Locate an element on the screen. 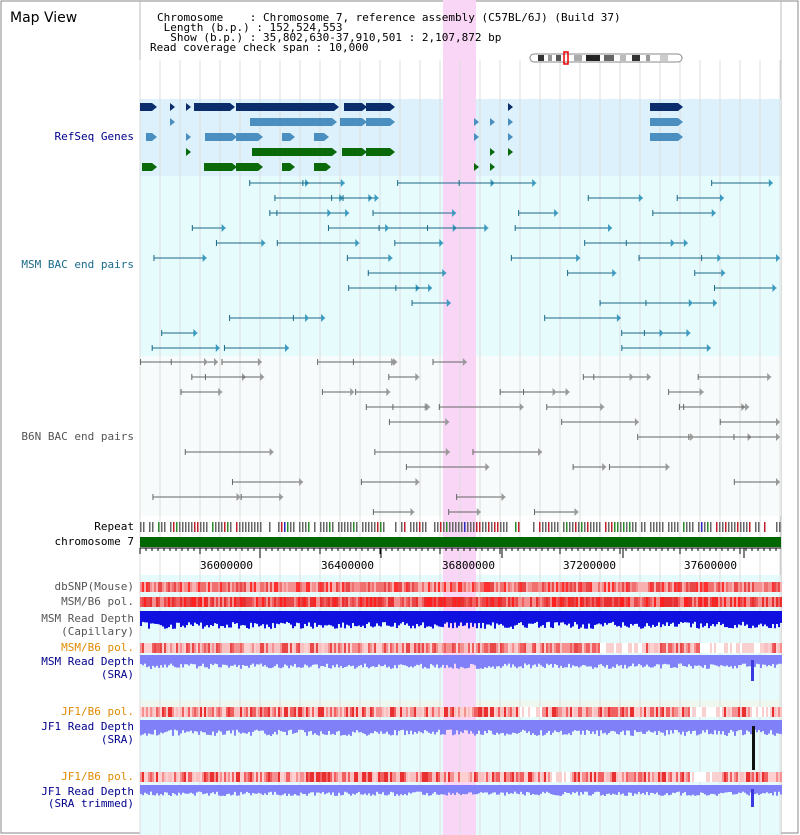 This screenshot has height=835, width=800. track-label-refseq: RefSeq Genes is located at coordinates (94, 136).